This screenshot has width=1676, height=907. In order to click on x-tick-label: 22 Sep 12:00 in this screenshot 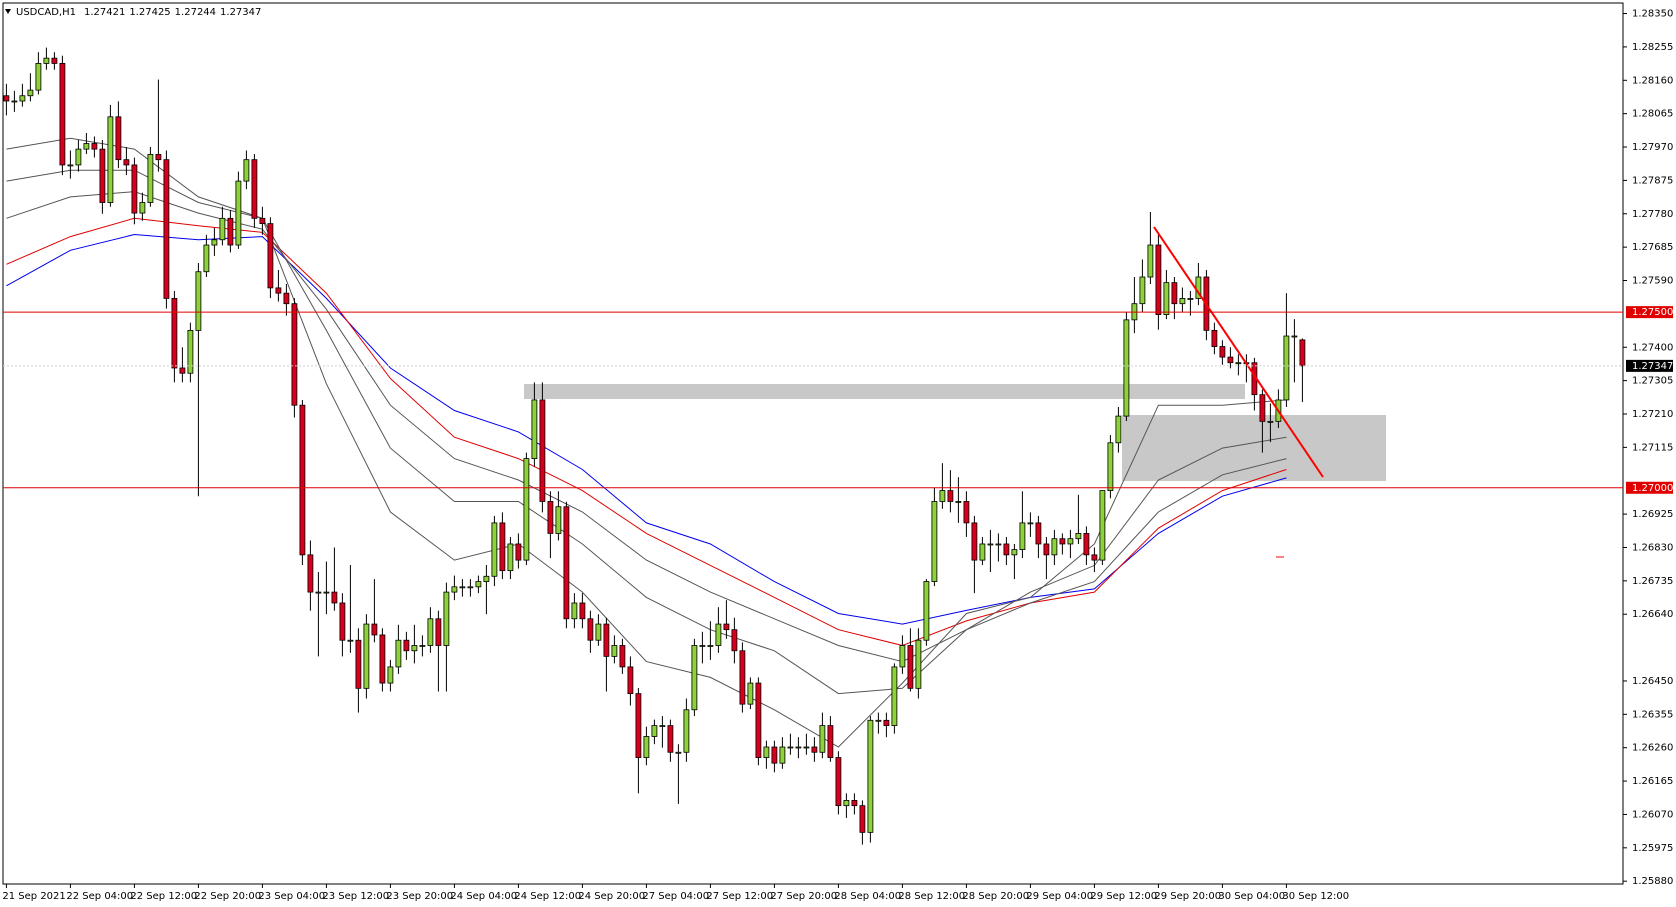, I will do `click(163, 896)`.